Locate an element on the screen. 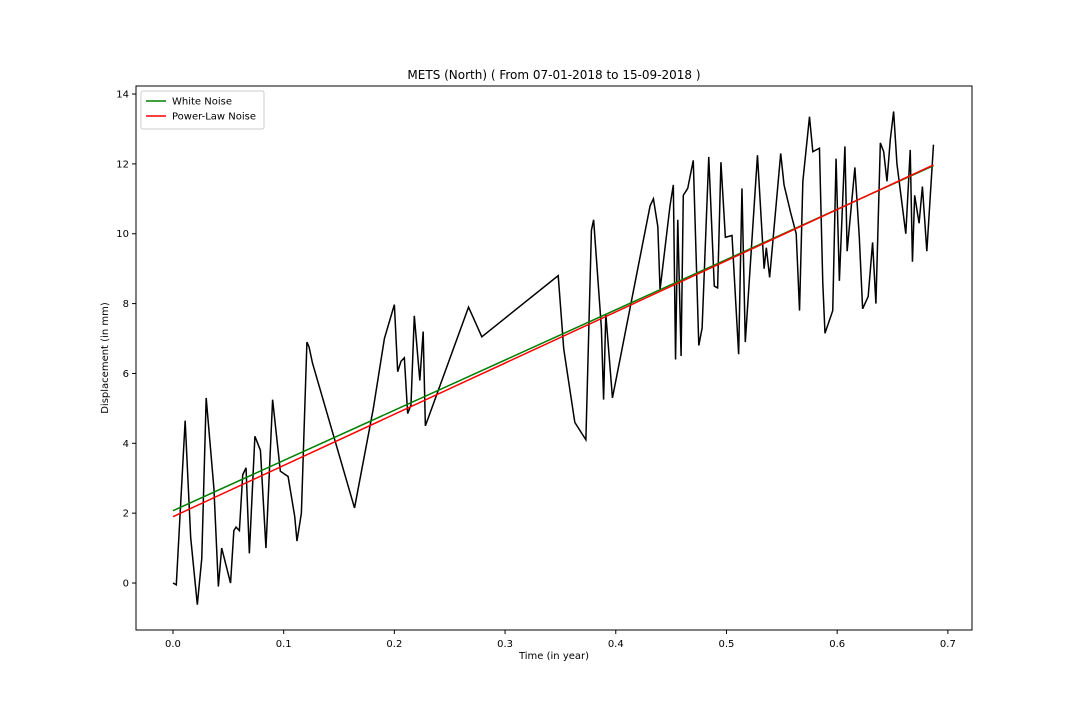  x-tick-label: 0.1 is located at coordinates (284, 644).